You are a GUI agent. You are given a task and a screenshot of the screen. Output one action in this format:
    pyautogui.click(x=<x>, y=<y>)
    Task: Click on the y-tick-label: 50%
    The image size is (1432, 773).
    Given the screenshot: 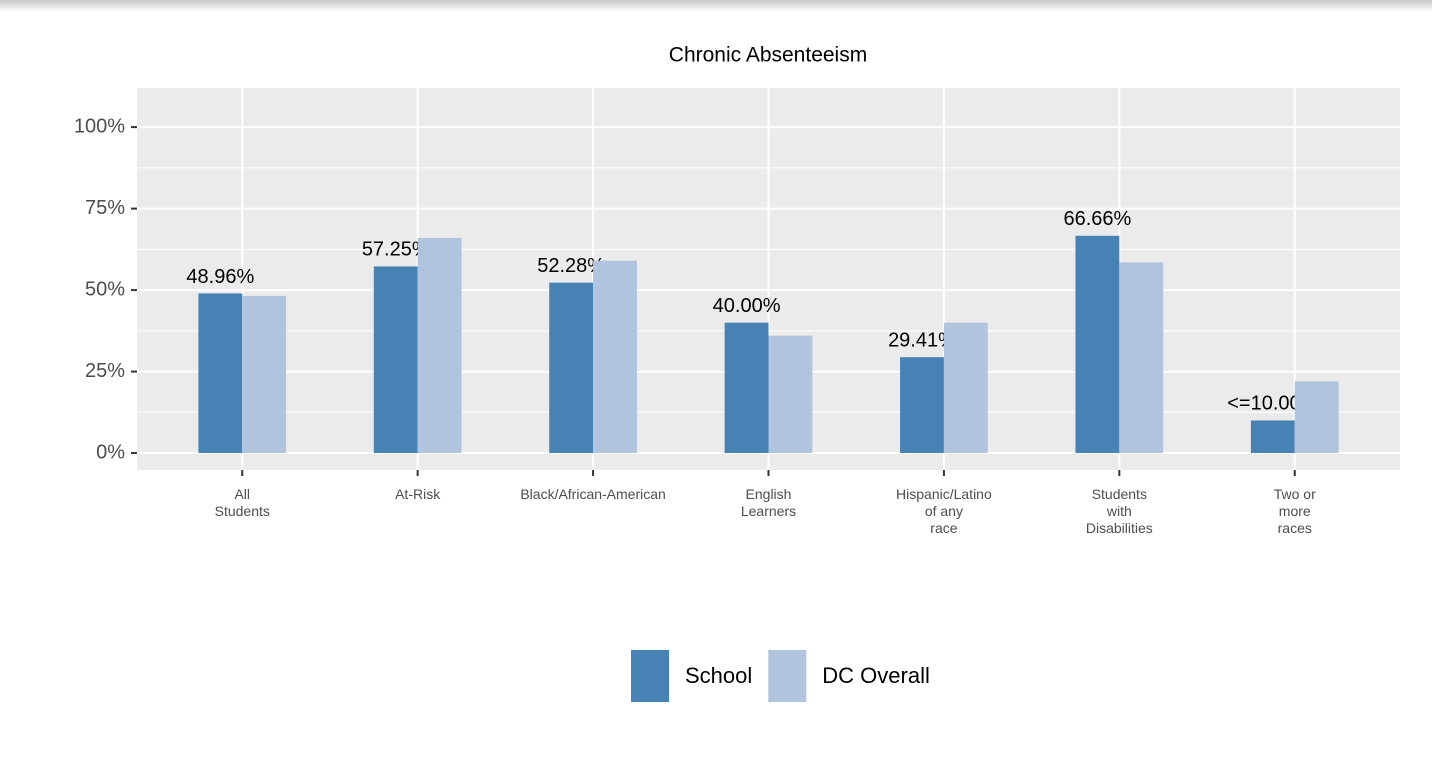 What is the action you would take?
    pyautogui.click(x=105, y=289)
    